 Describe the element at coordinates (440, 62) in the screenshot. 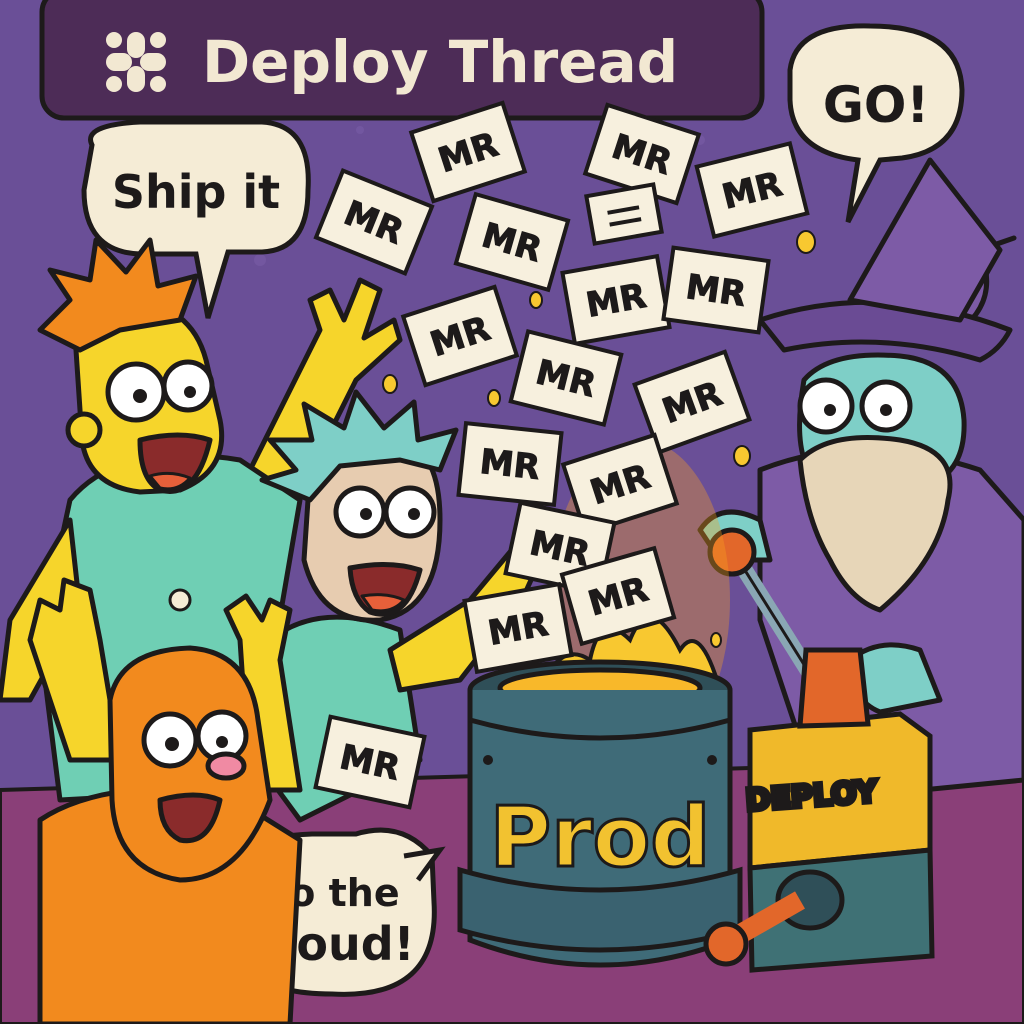

I see `header-title: Deploy Thread` at that location.